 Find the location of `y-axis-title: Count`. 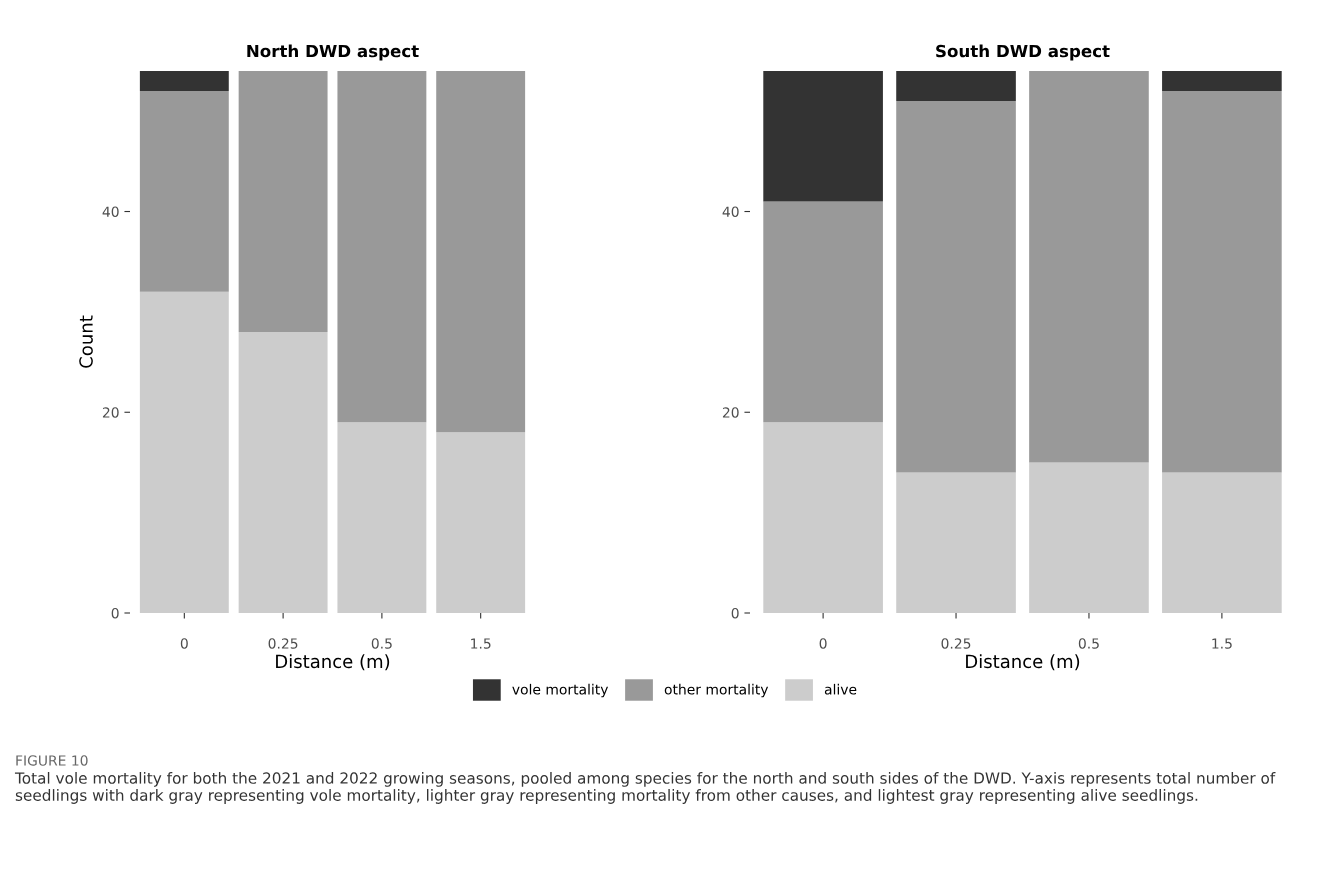

y-axis-title: Count is located at coordinates (86, 341).